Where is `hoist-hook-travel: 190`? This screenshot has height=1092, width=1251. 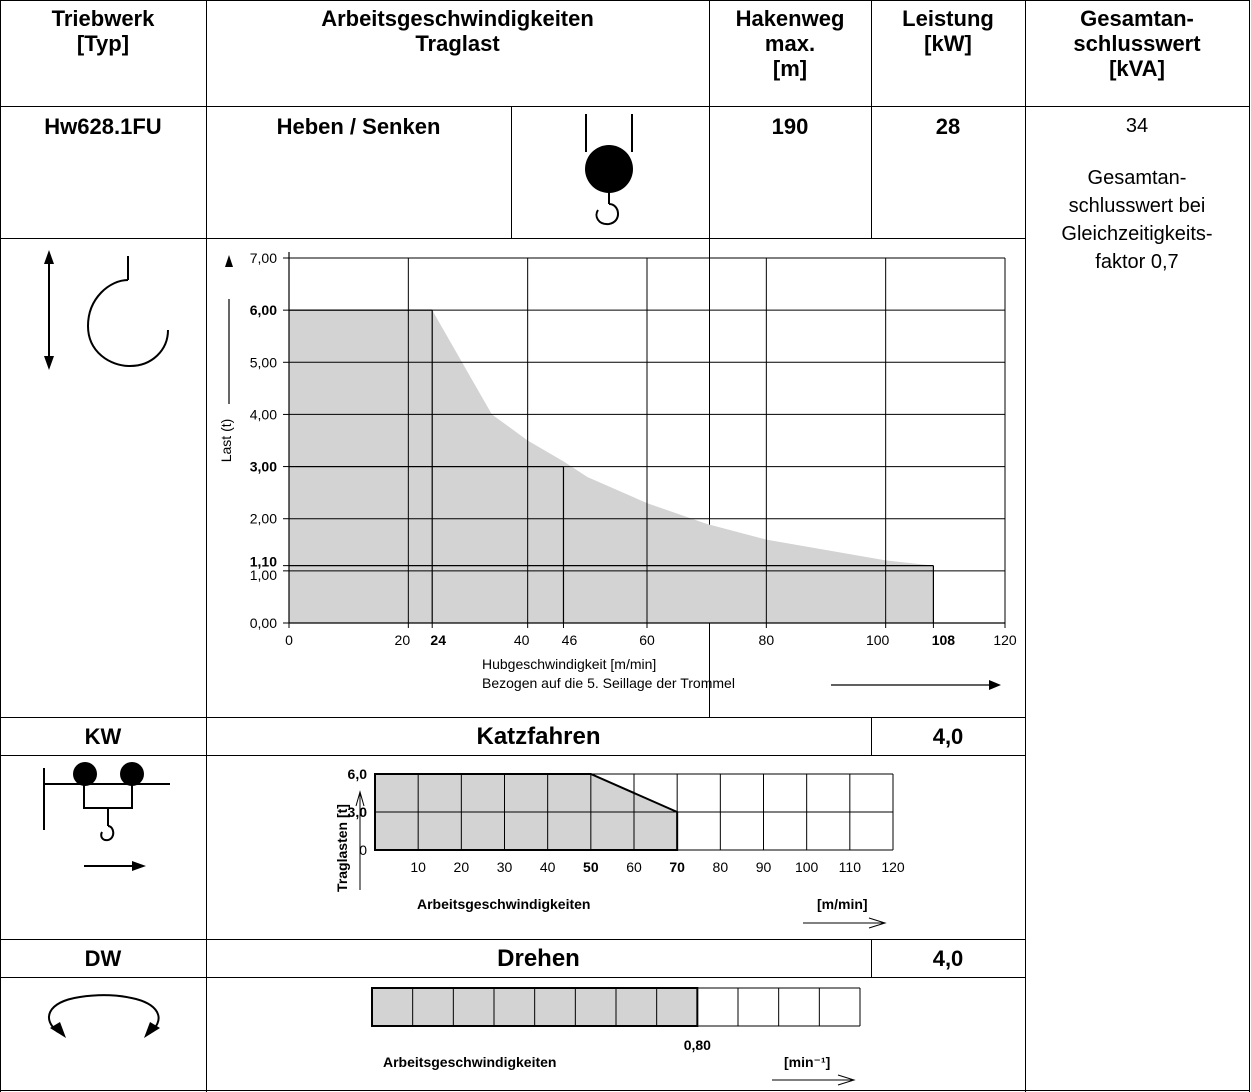
hoist-hook-travel: 190 is located at coordinates (790, 126).